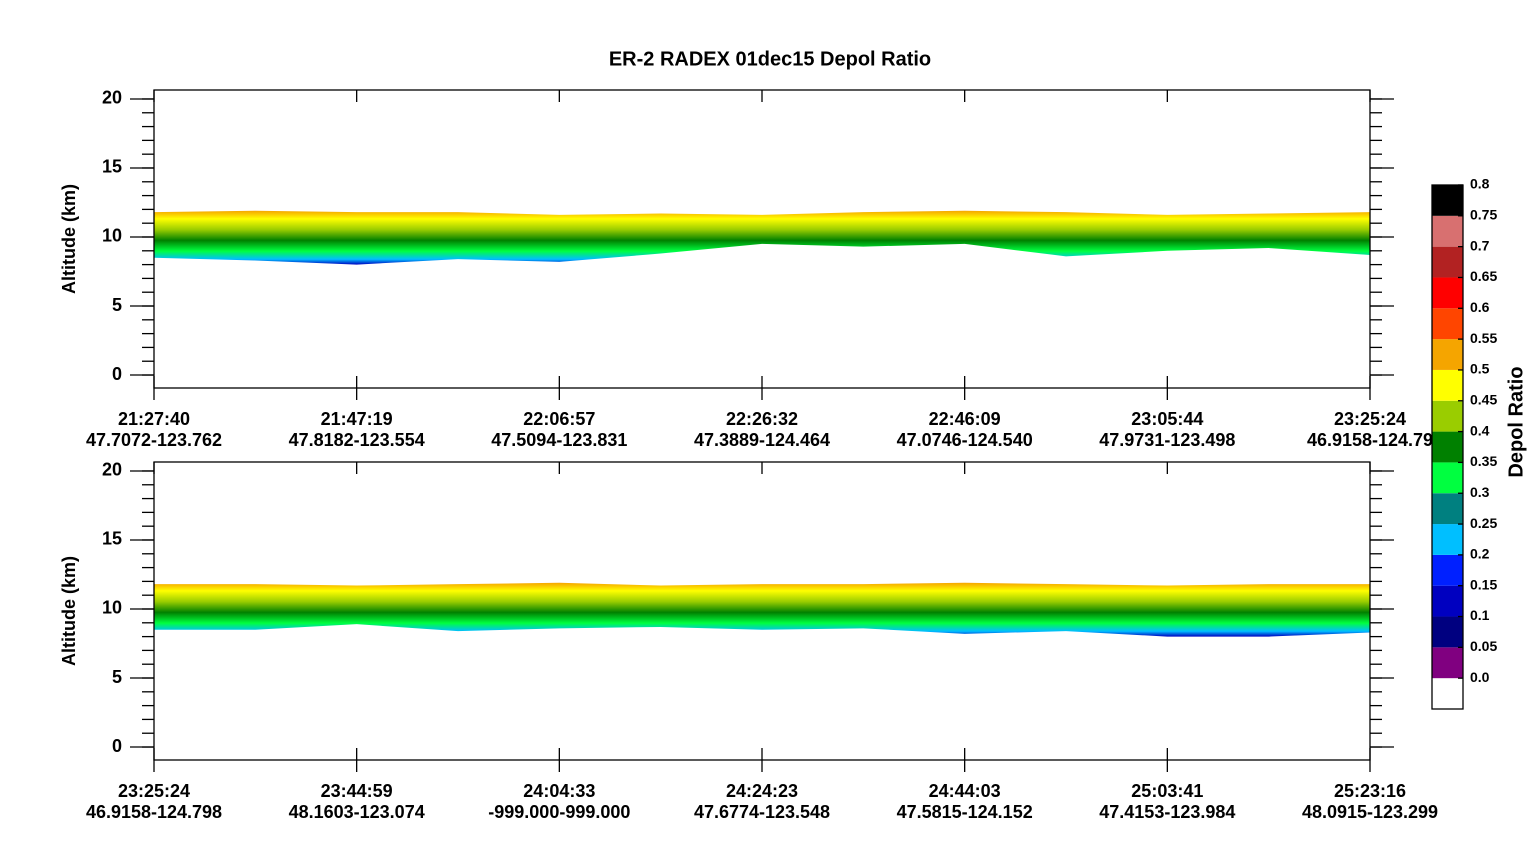 The height and width of the screenshot is (845, 1540). I want to click on x-tick-time: 23:05:44, so click(1167, 419).